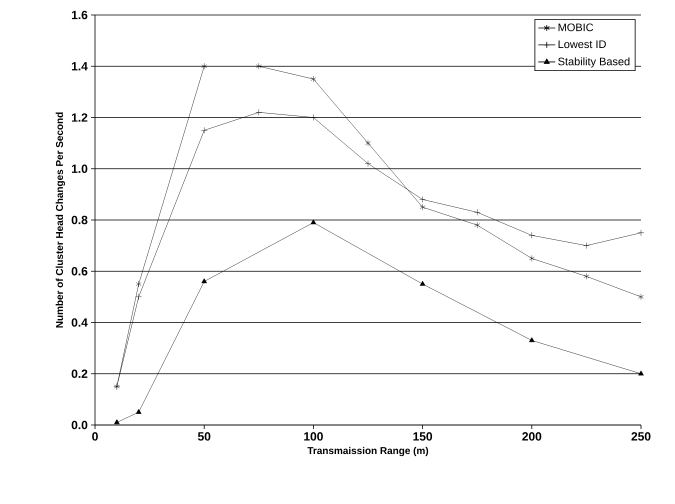 The width and height of the screenshot is (675, 504). I want to click on y-tick-label: 1.6, so click(80, 15).